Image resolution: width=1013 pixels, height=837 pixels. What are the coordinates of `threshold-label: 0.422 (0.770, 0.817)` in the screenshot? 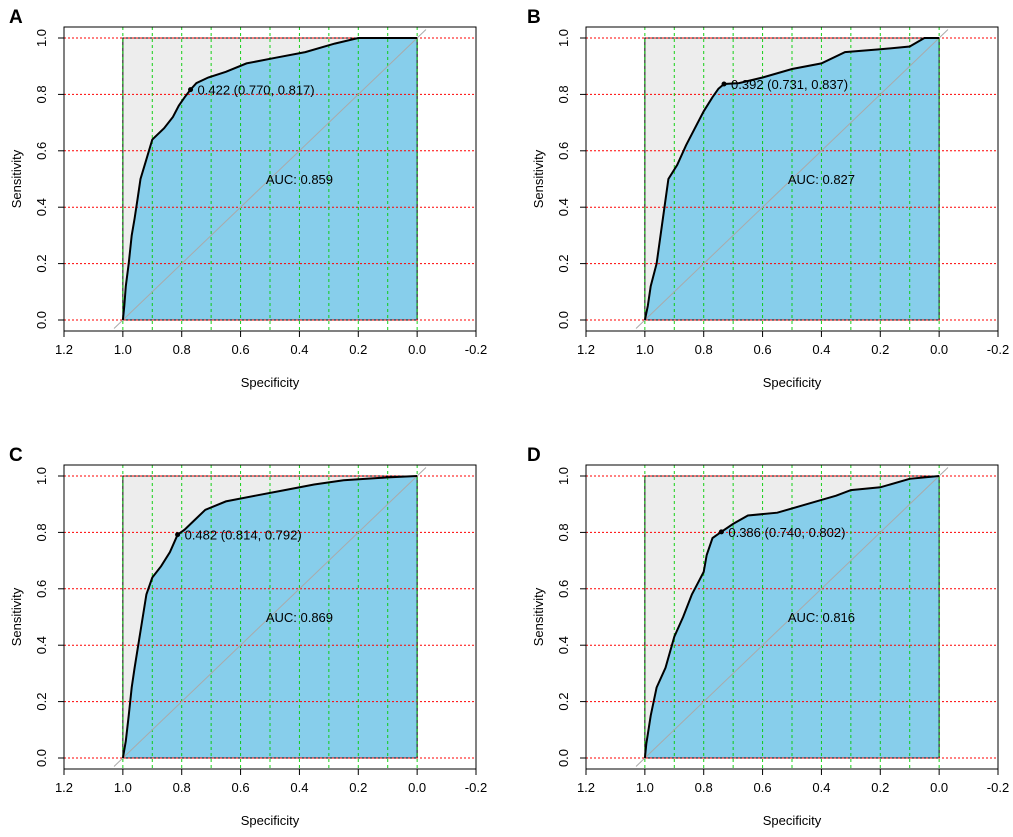 It's located at (256, 90).